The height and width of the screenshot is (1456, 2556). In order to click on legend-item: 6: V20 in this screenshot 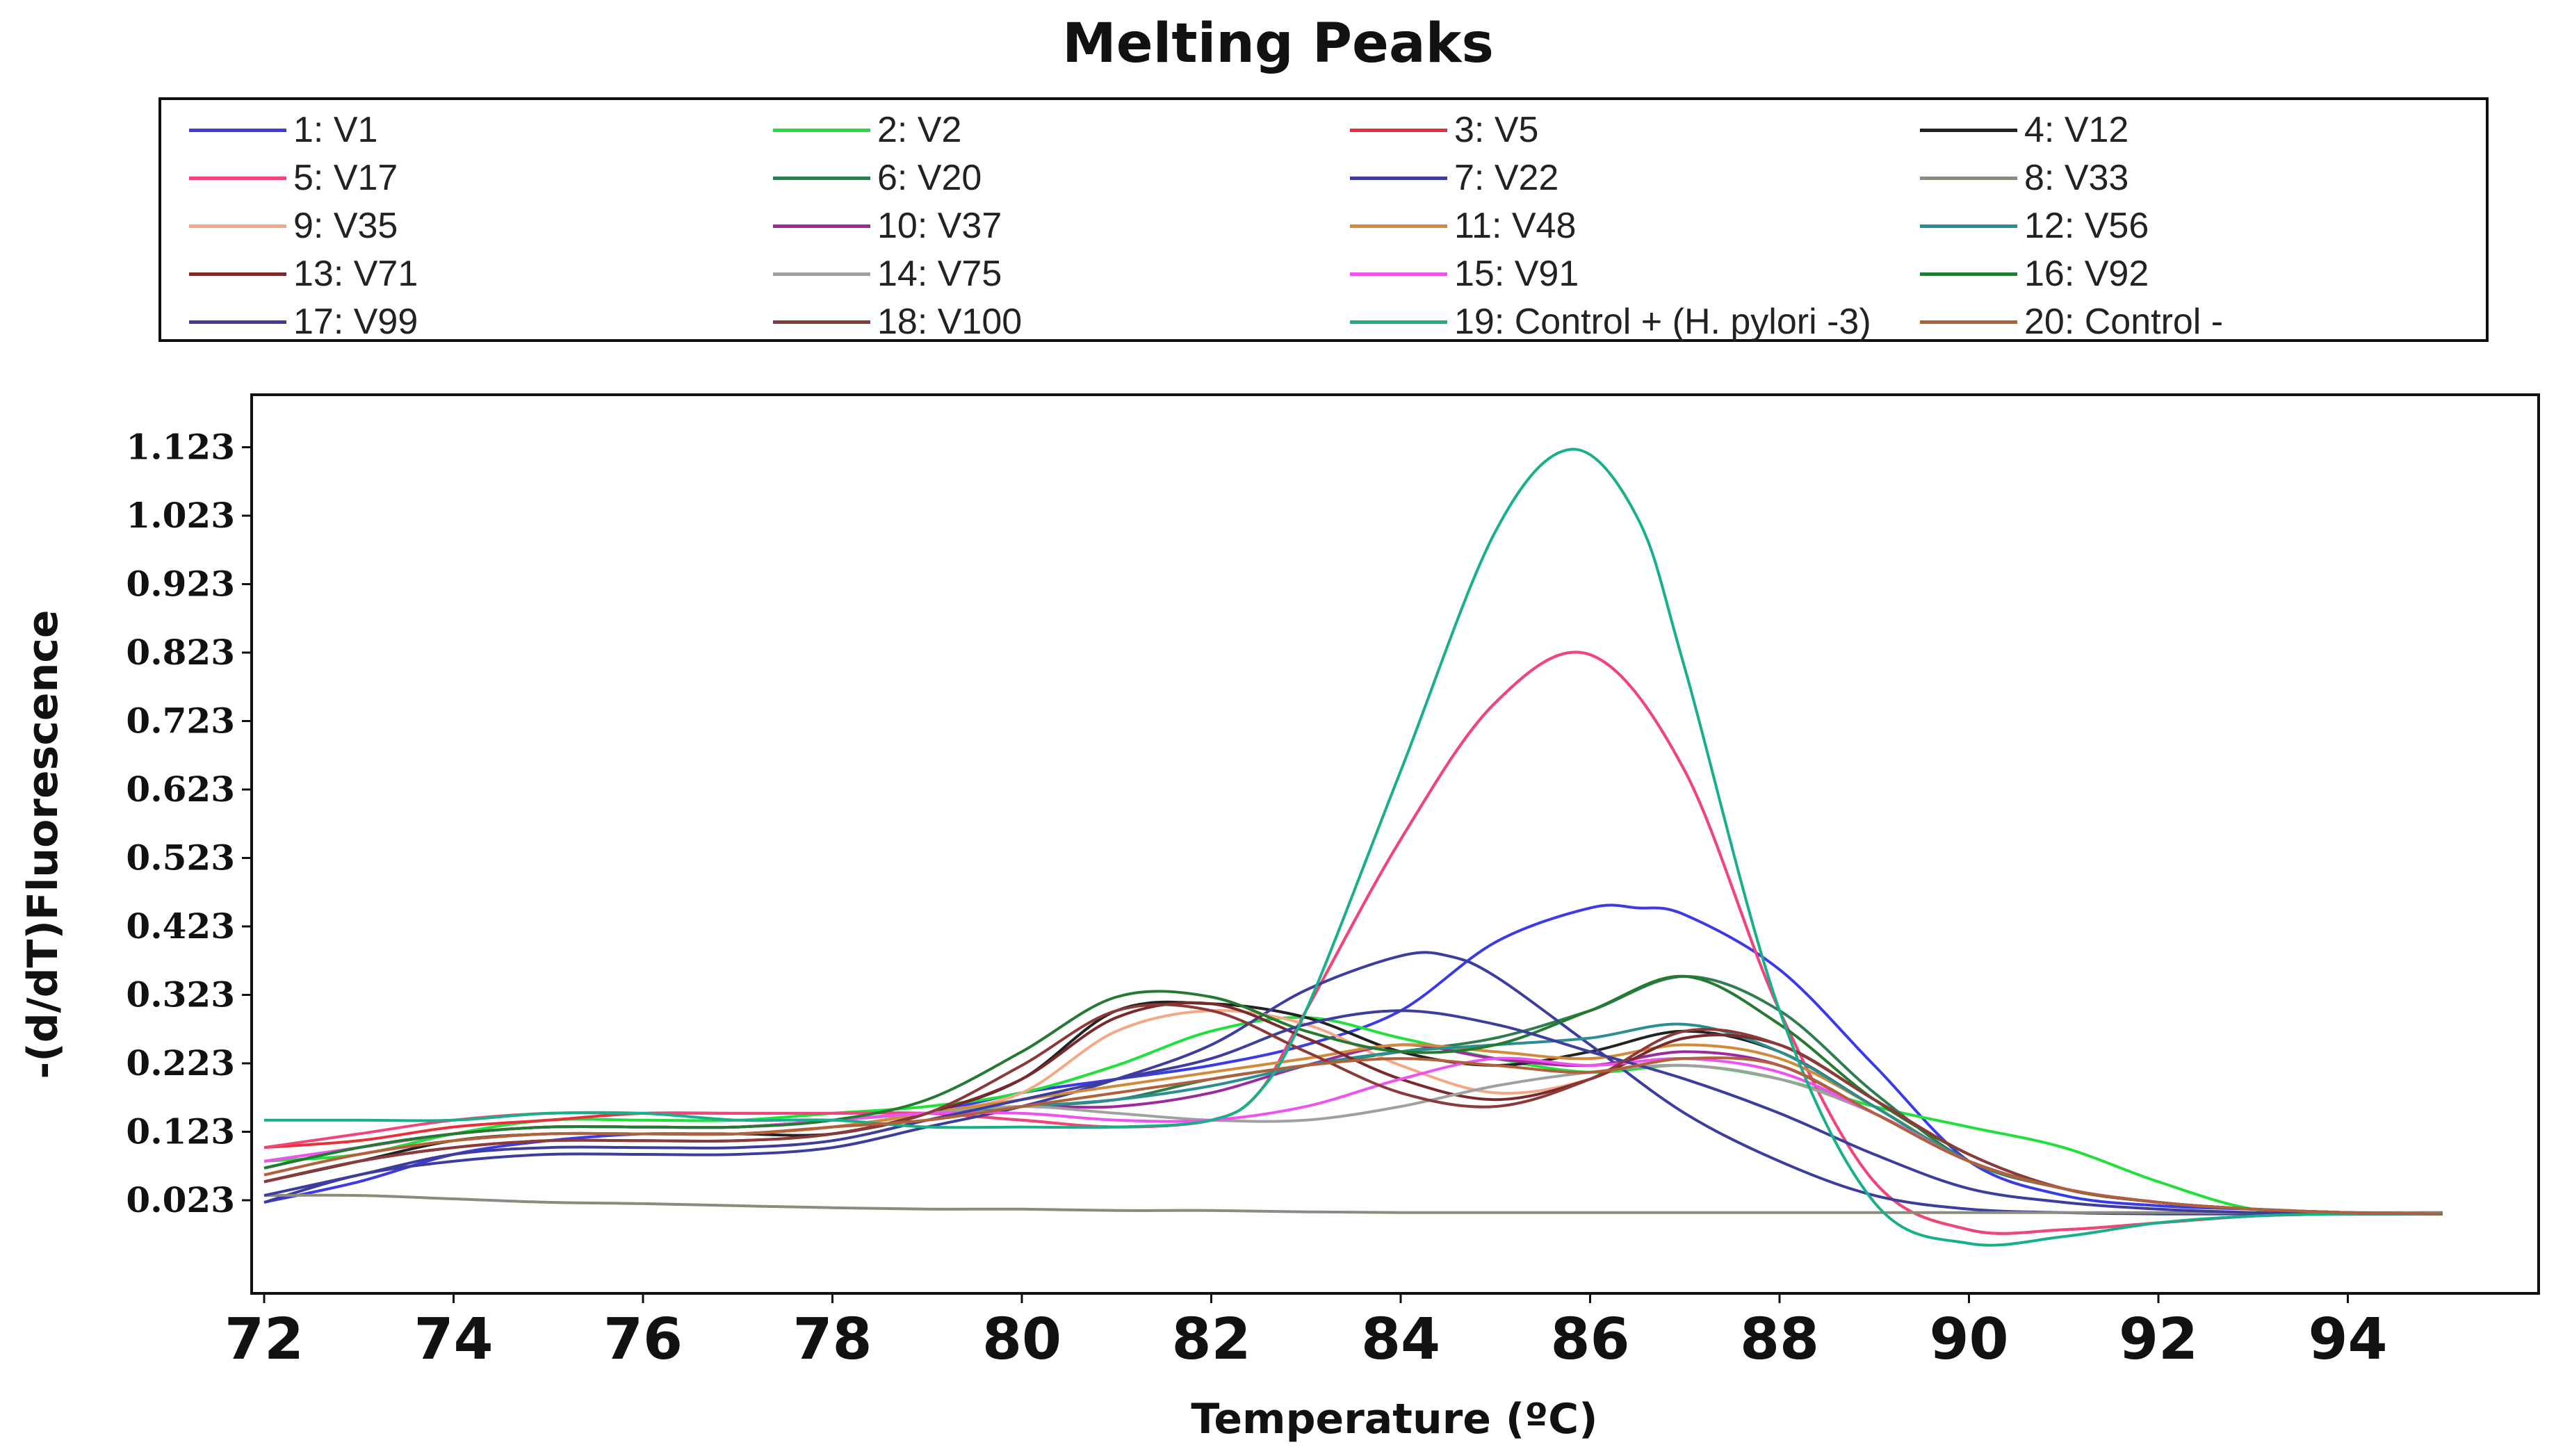, I will do `click(877, 178)`.